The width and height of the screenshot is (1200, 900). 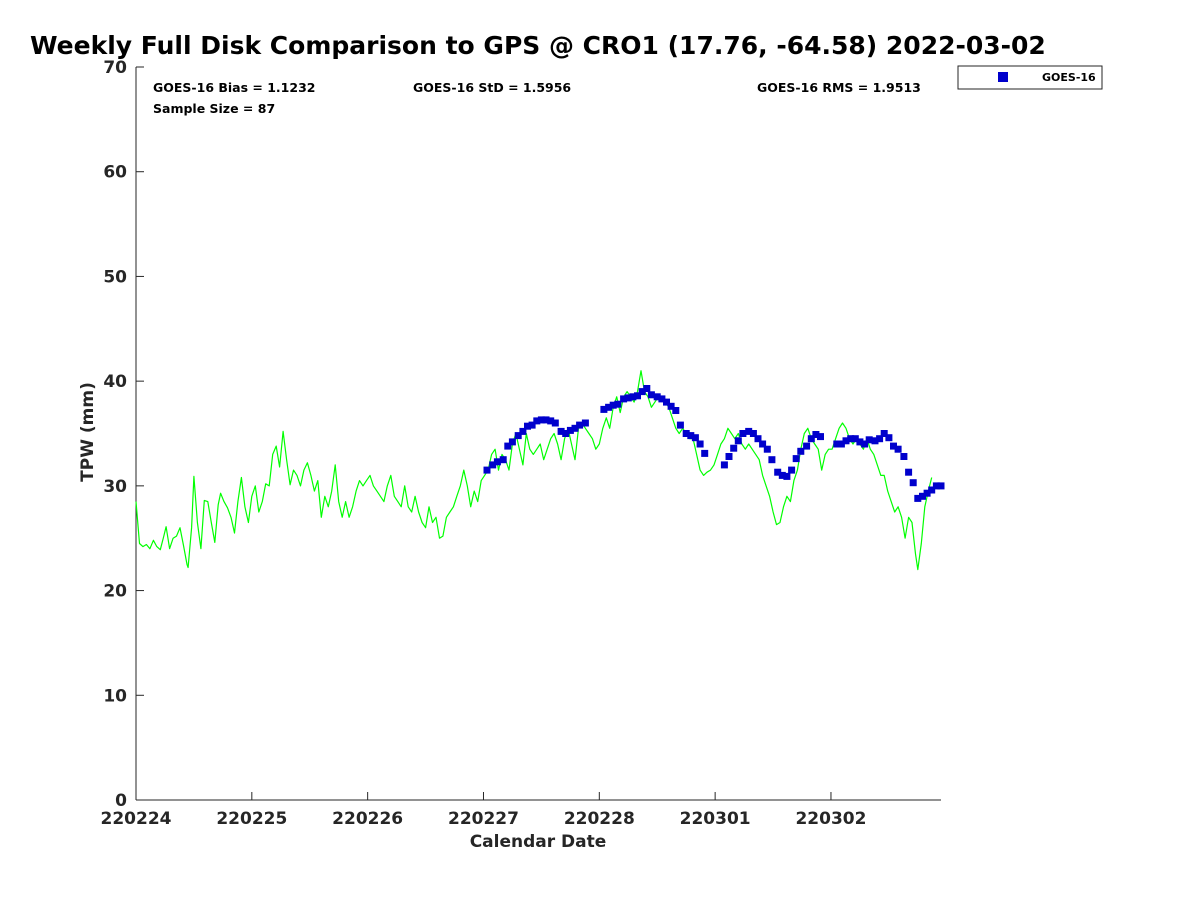 I want to click on gps-series, so click(x=534, y=470).